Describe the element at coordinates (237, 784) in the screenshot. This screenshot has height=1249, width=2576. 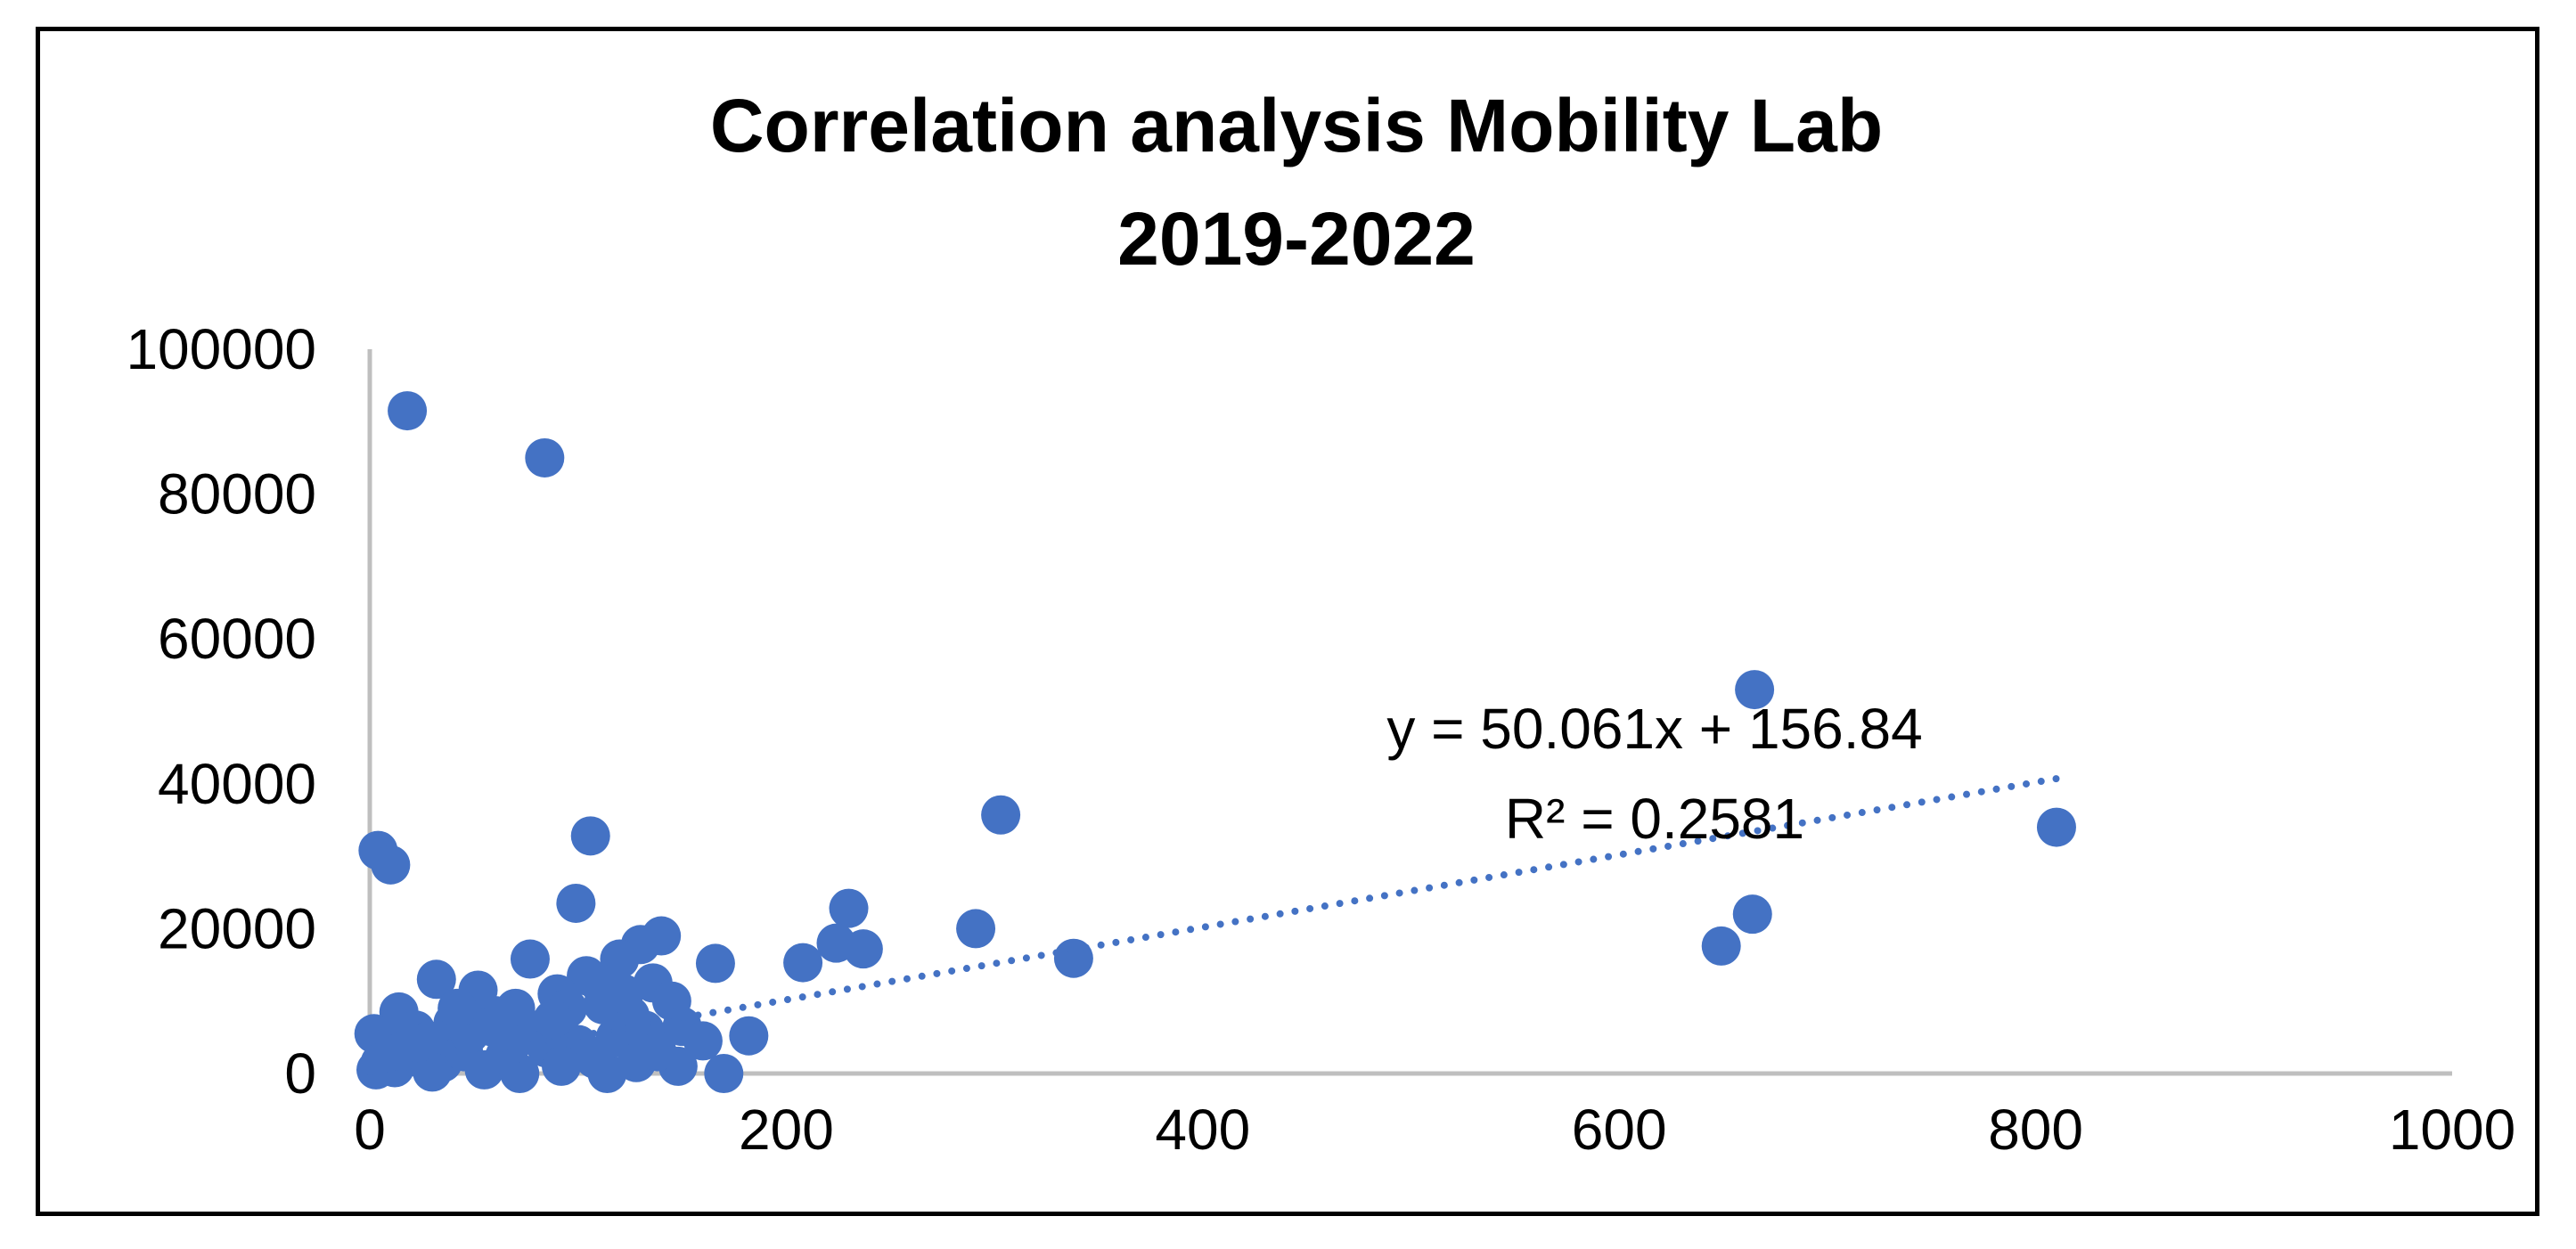
I see `y-tick-label: 40000` at that location.